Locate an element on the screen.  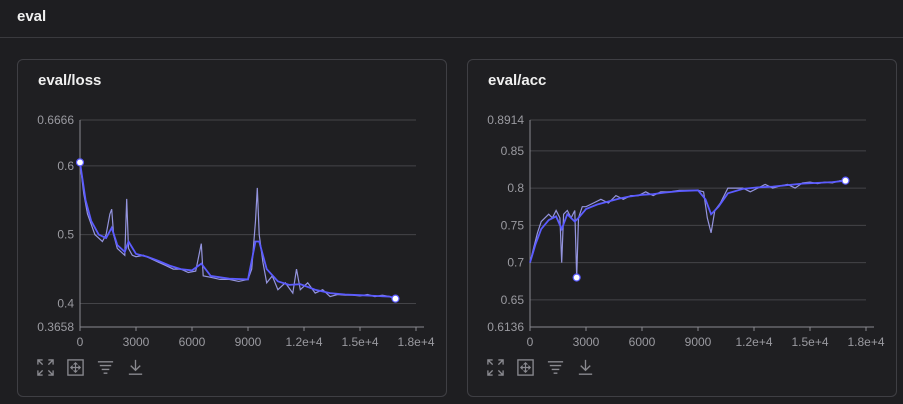
y-tick-label: 0.4 is located at coordinates (65, 303).